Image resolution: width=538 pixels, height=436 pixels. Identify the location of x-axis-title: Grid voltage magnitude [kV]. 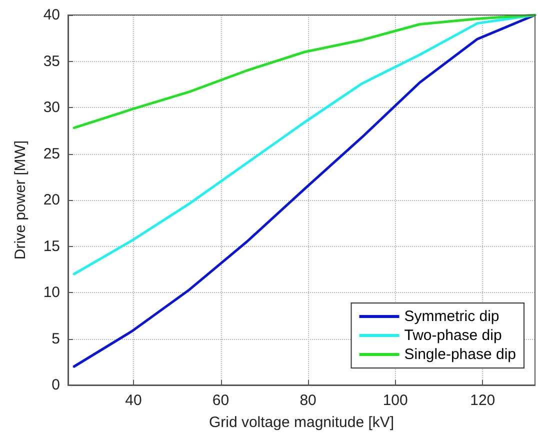
(301, 422).